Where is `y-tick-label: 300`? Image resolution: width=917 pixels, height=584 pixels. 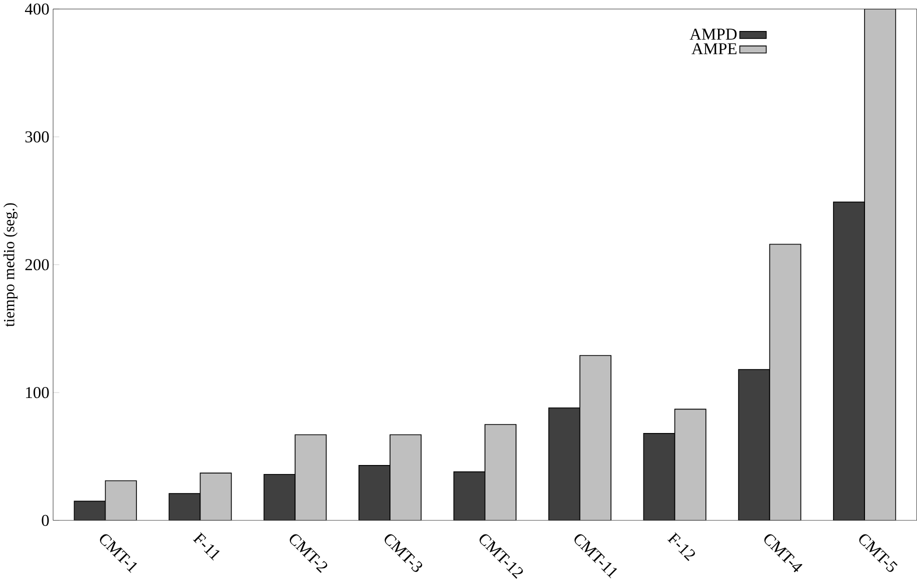
y-tick-label: 300 is located at coordinates (37, 136).